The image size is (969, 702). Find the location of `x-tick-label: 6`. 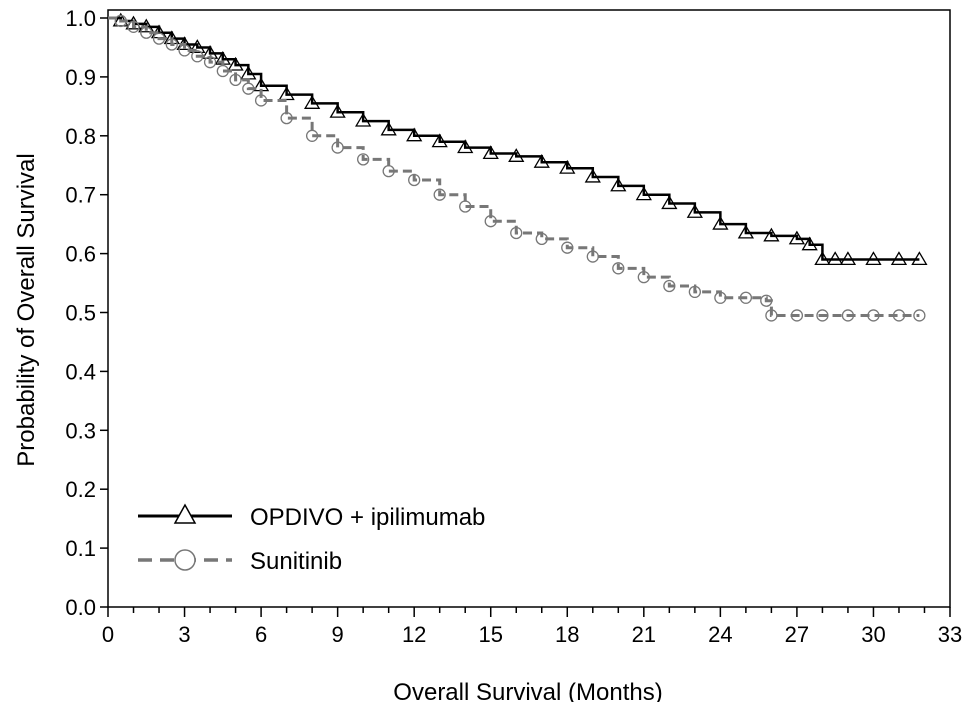

x-tick-label: 6 is located at coordinates (261, 634).